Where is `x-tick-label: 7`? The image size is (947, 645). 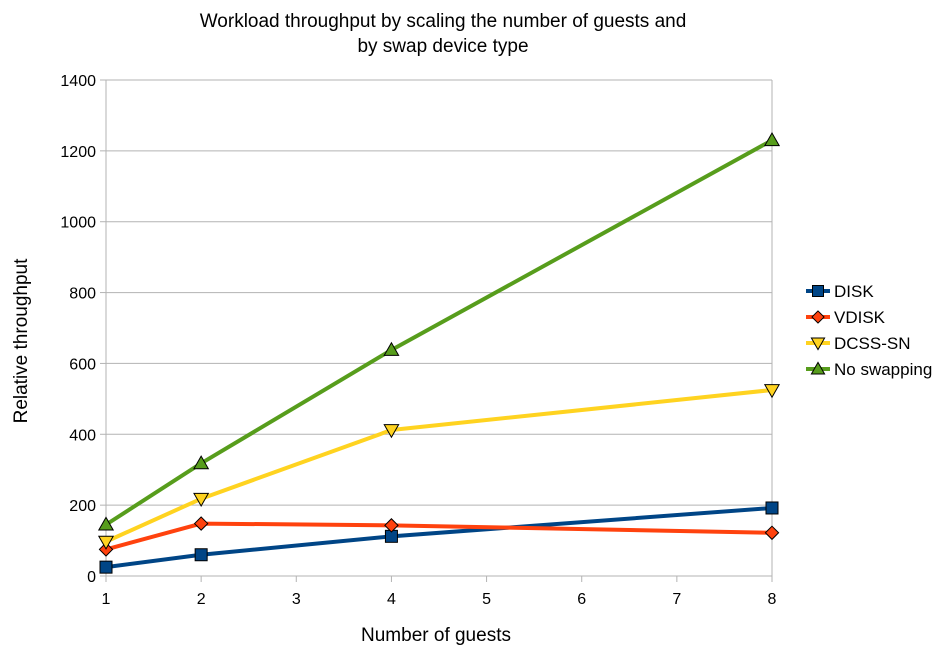 x-tick-label: 7 is located at coordinates (676, 599).